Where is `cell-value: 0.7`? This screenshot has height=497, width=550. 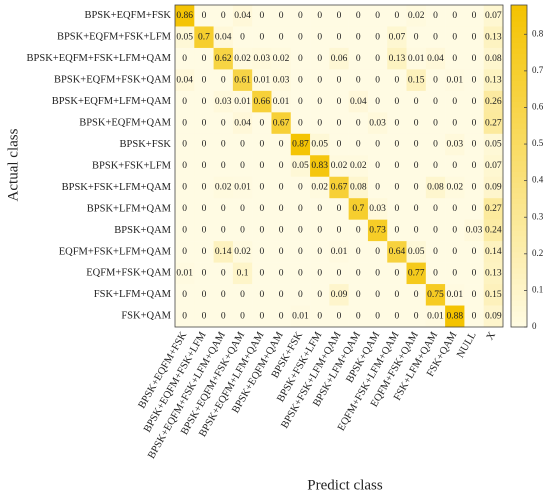
cell-value: 0.7 is located at coordinates (204, 37).